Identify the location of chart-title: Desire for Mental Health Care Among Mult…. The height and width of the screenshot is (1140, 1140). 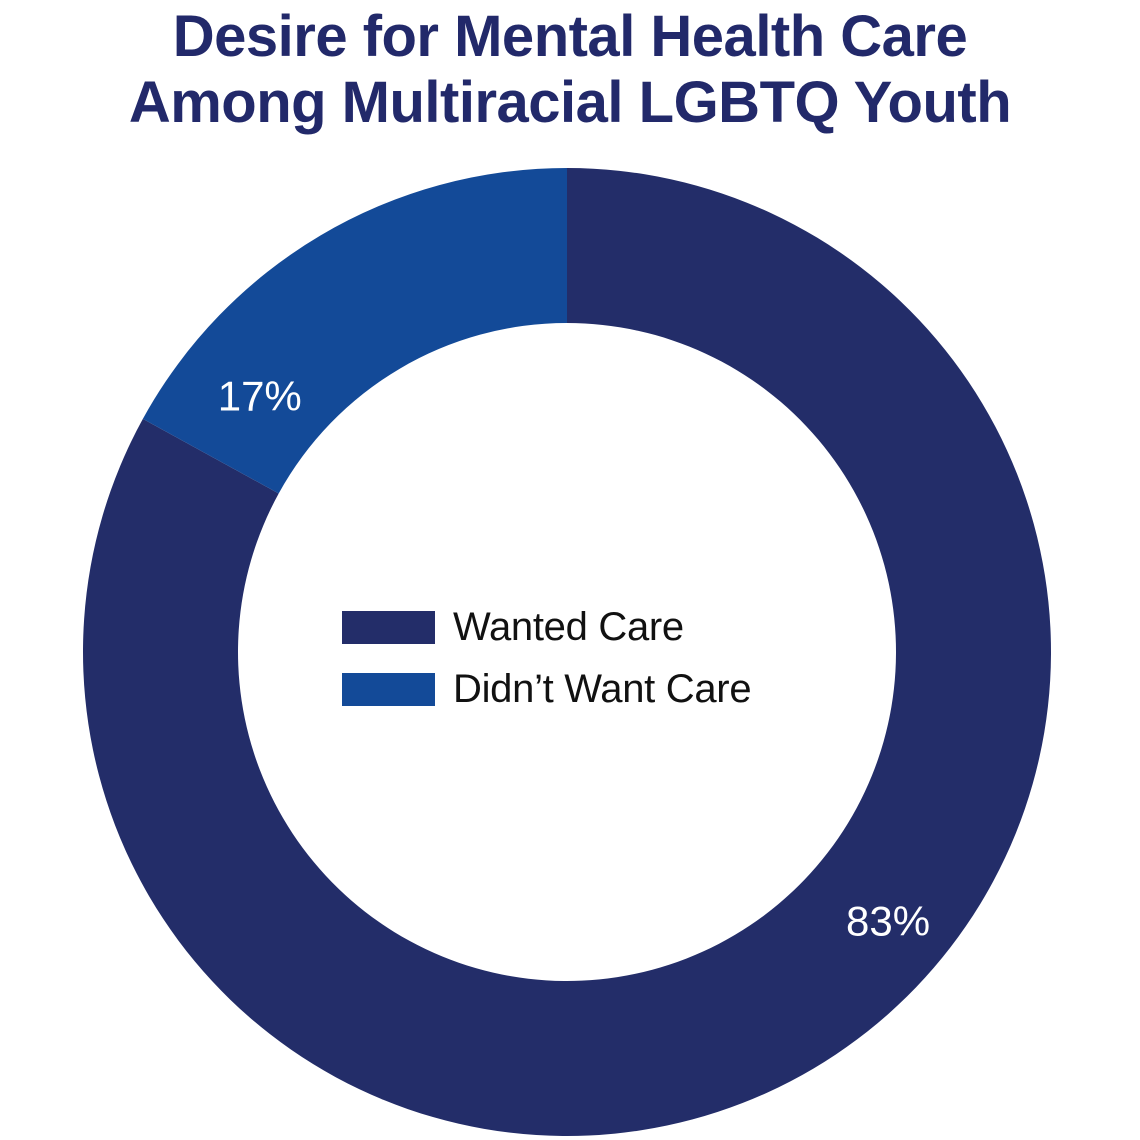
(570, 70).